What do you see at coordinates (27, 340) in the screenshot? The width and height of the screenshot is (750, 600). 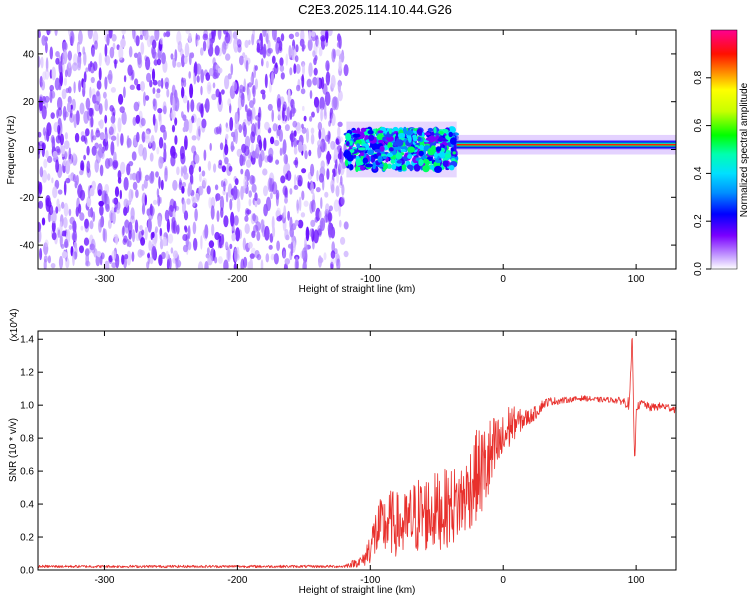 I see `snr-y-tick-label: 1.4` at bounding box center [27, 340].